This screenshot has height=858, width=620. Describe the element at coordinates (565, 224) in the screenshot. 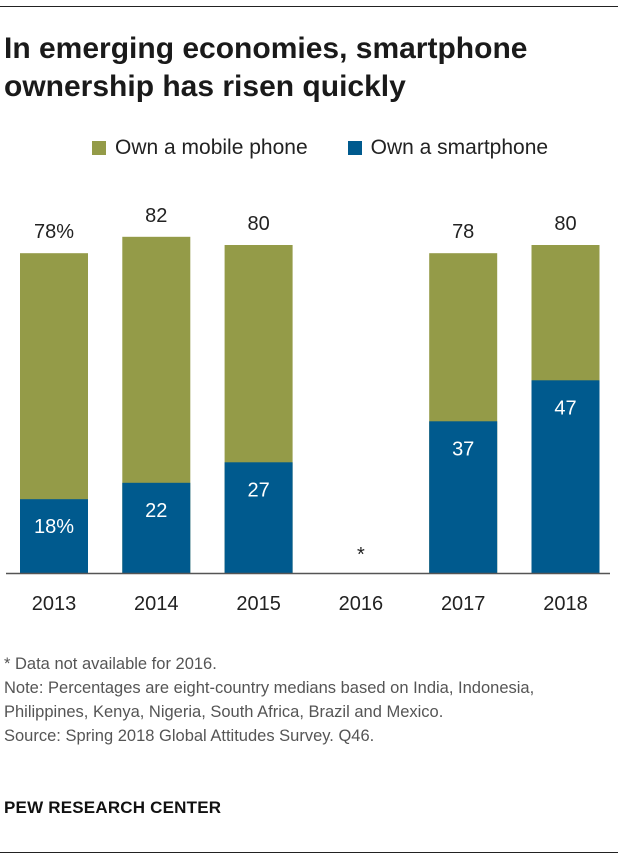

I see `label-mobile-2018: 80` at that location.